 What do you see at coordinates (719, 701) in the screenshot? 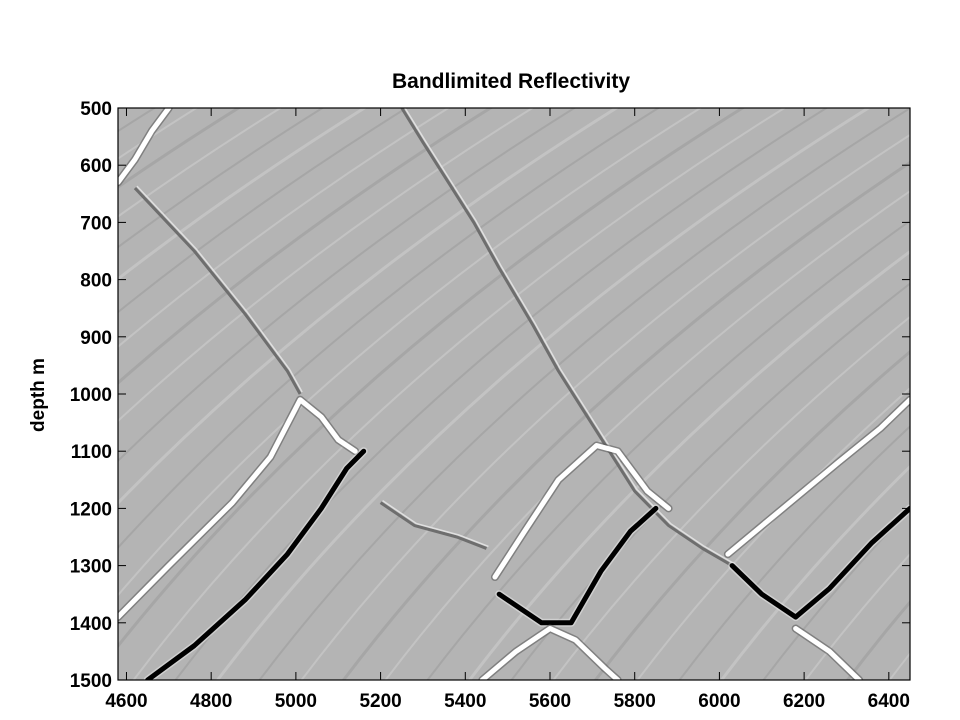
I see `x-tick-label: 6000` at bounding box center [719, 701].